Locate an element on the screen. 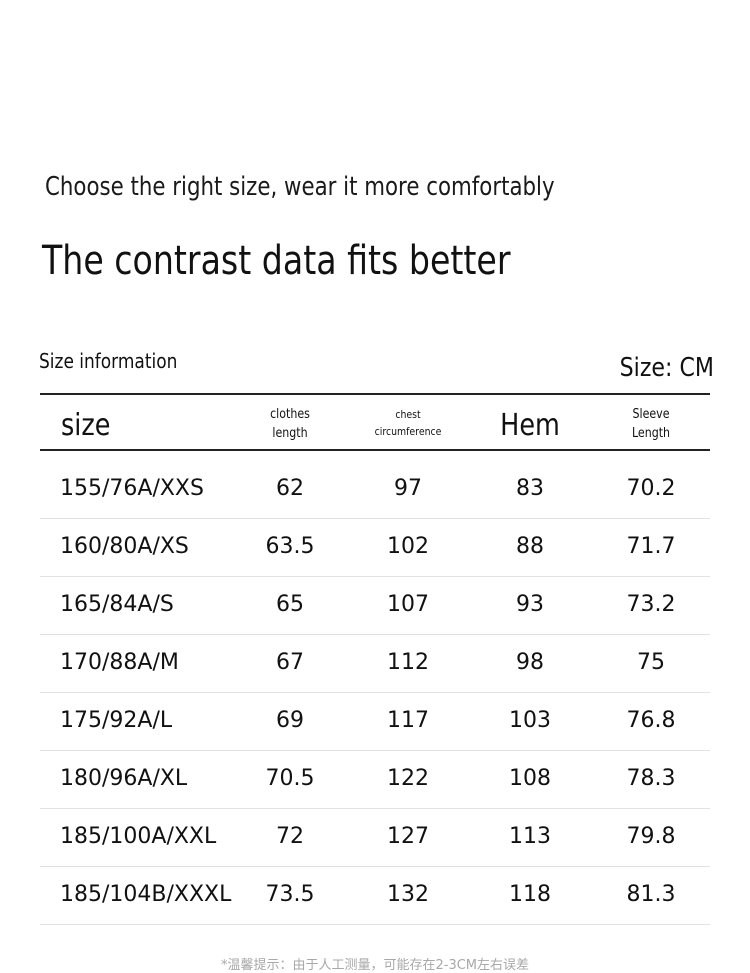 The height and width of the screenshot is (973, 750). cell-chest: 102 is located at coordinates (408, 546).